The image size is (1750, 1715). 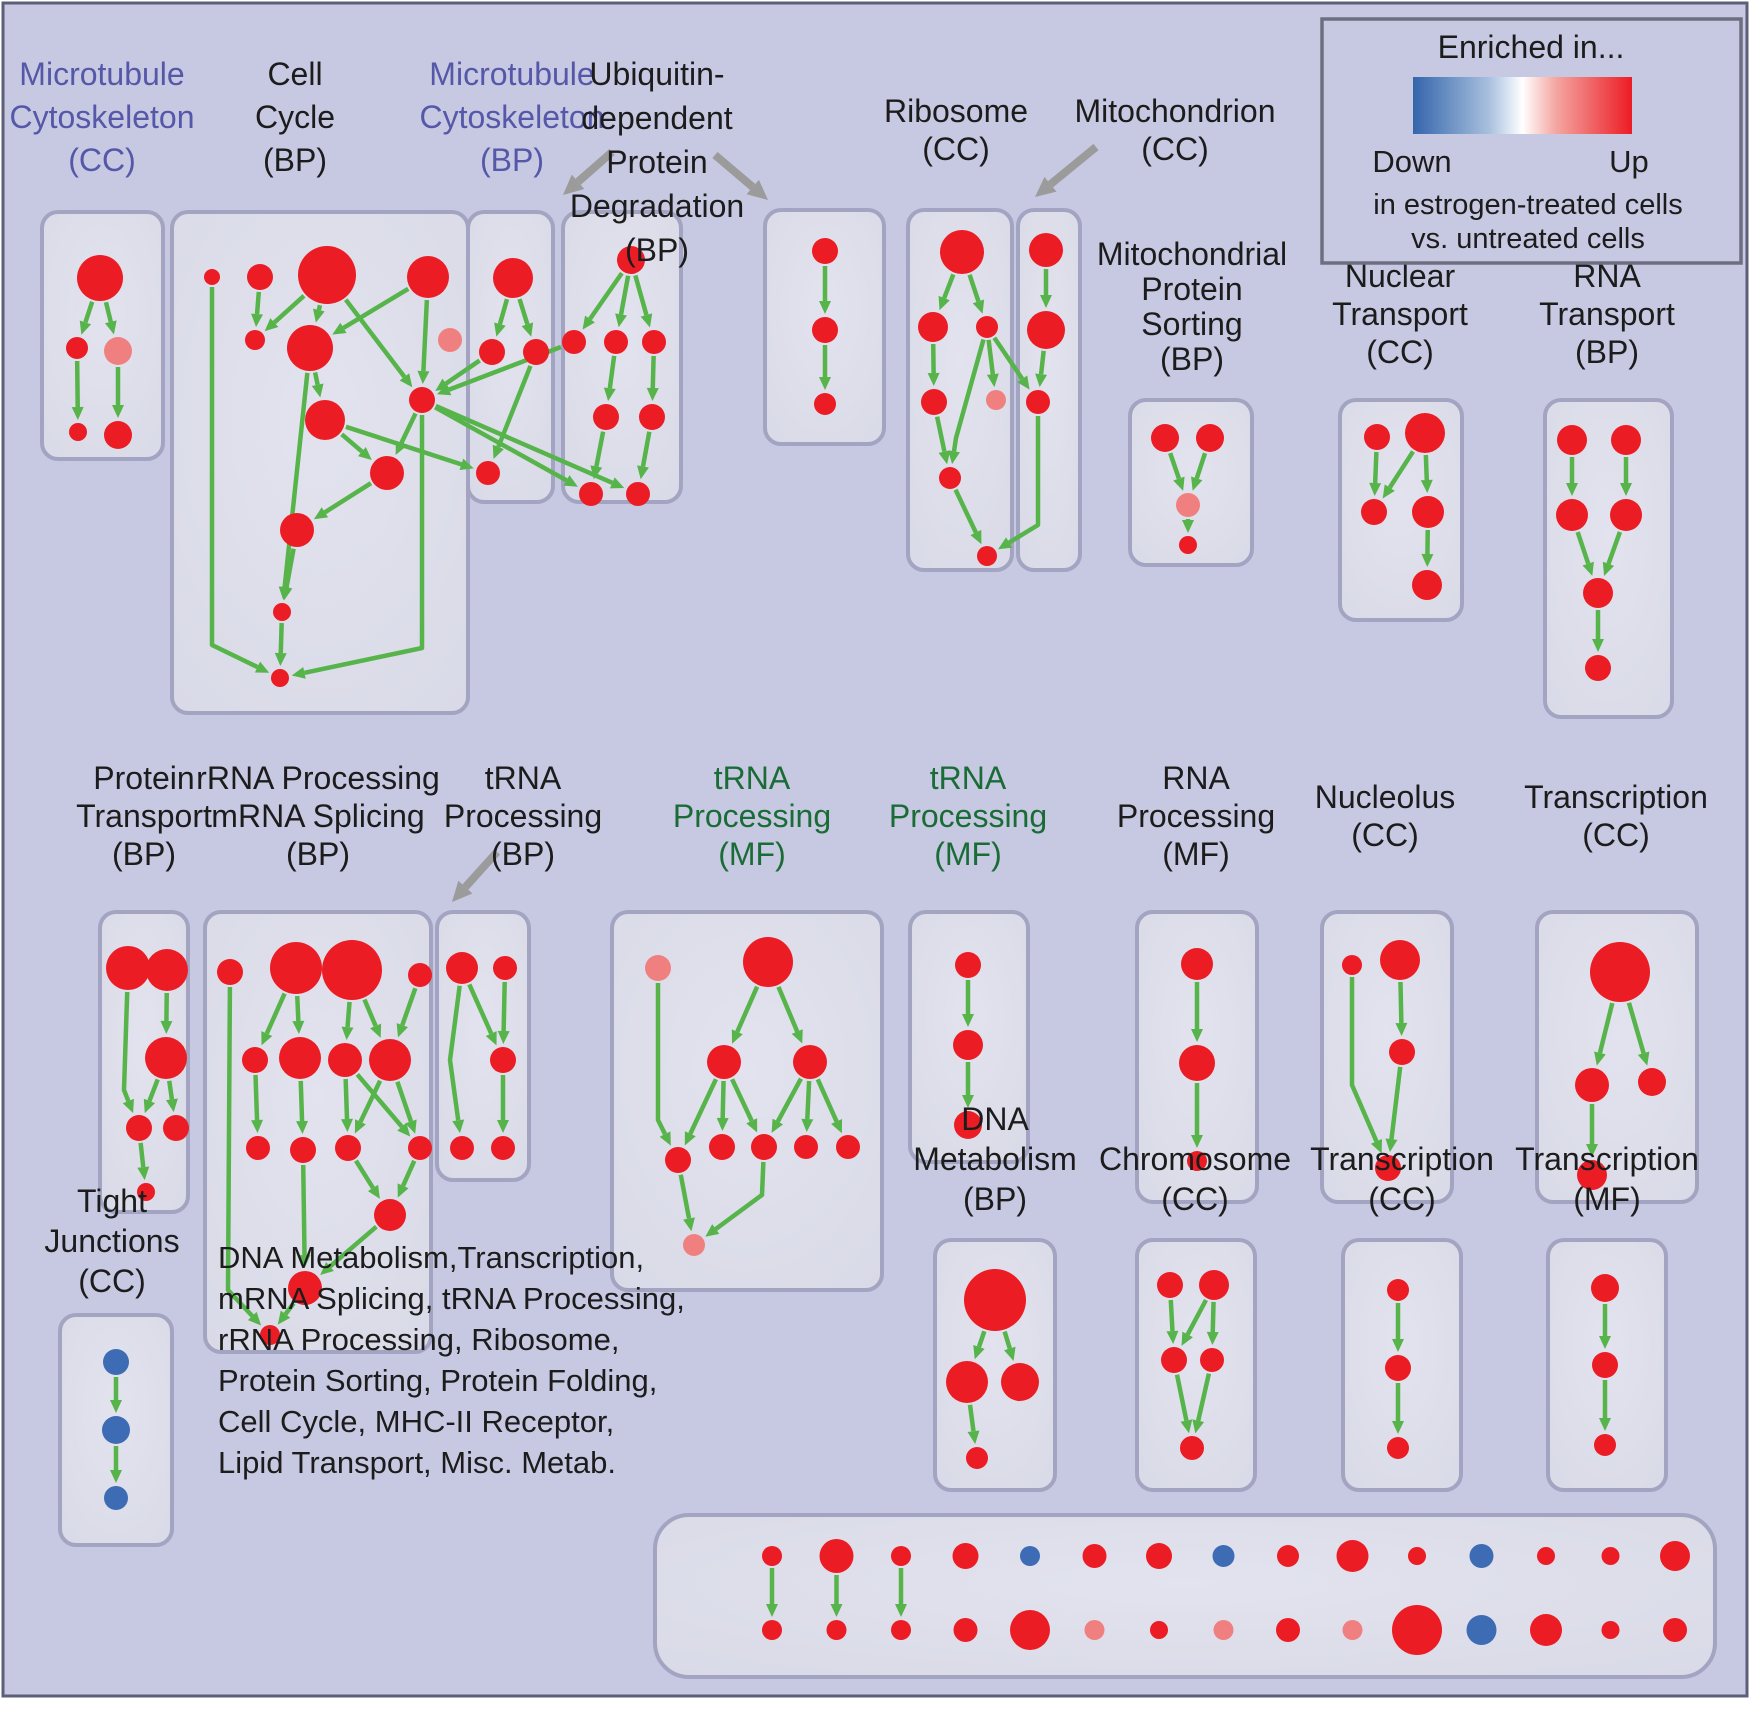 I want to click on go-node-e2-red, so click(x=574, y=342).